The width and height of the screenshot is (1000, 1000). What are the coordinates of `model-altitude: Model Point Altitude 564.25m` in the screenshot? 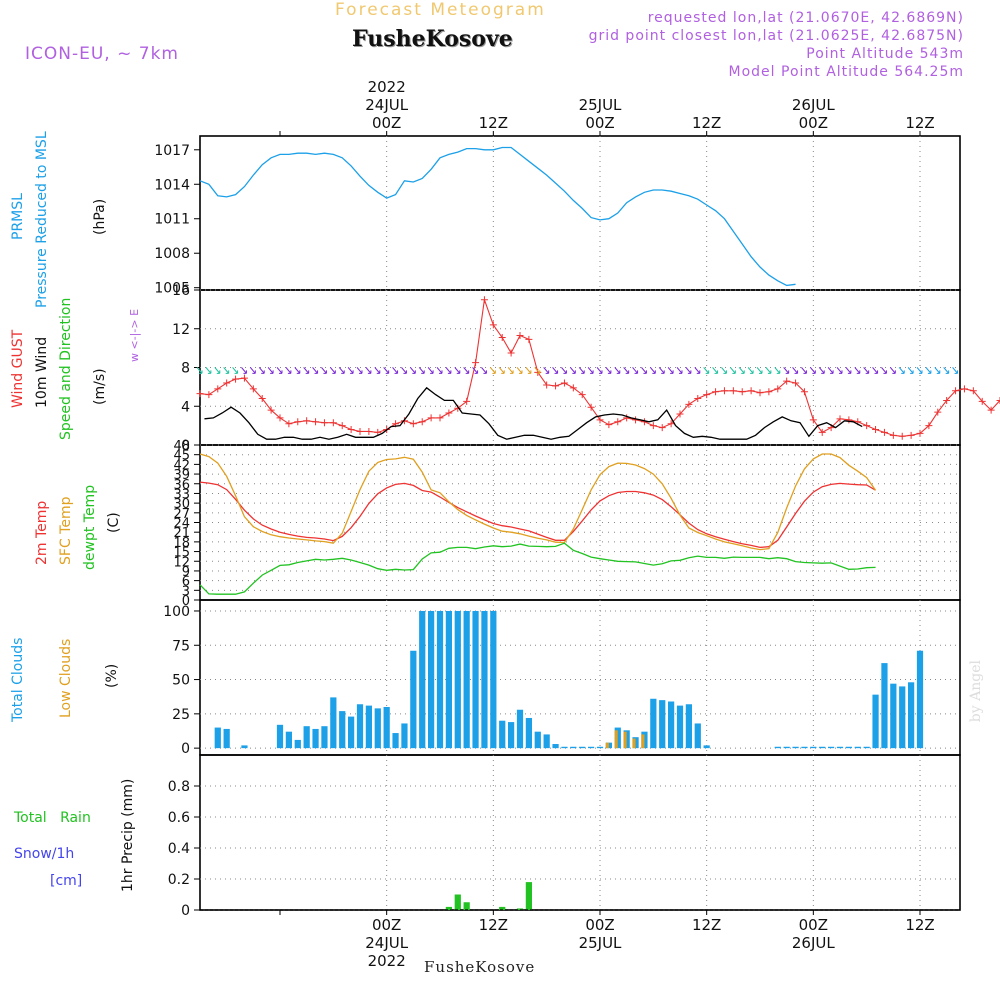 It's located at (846, 72).